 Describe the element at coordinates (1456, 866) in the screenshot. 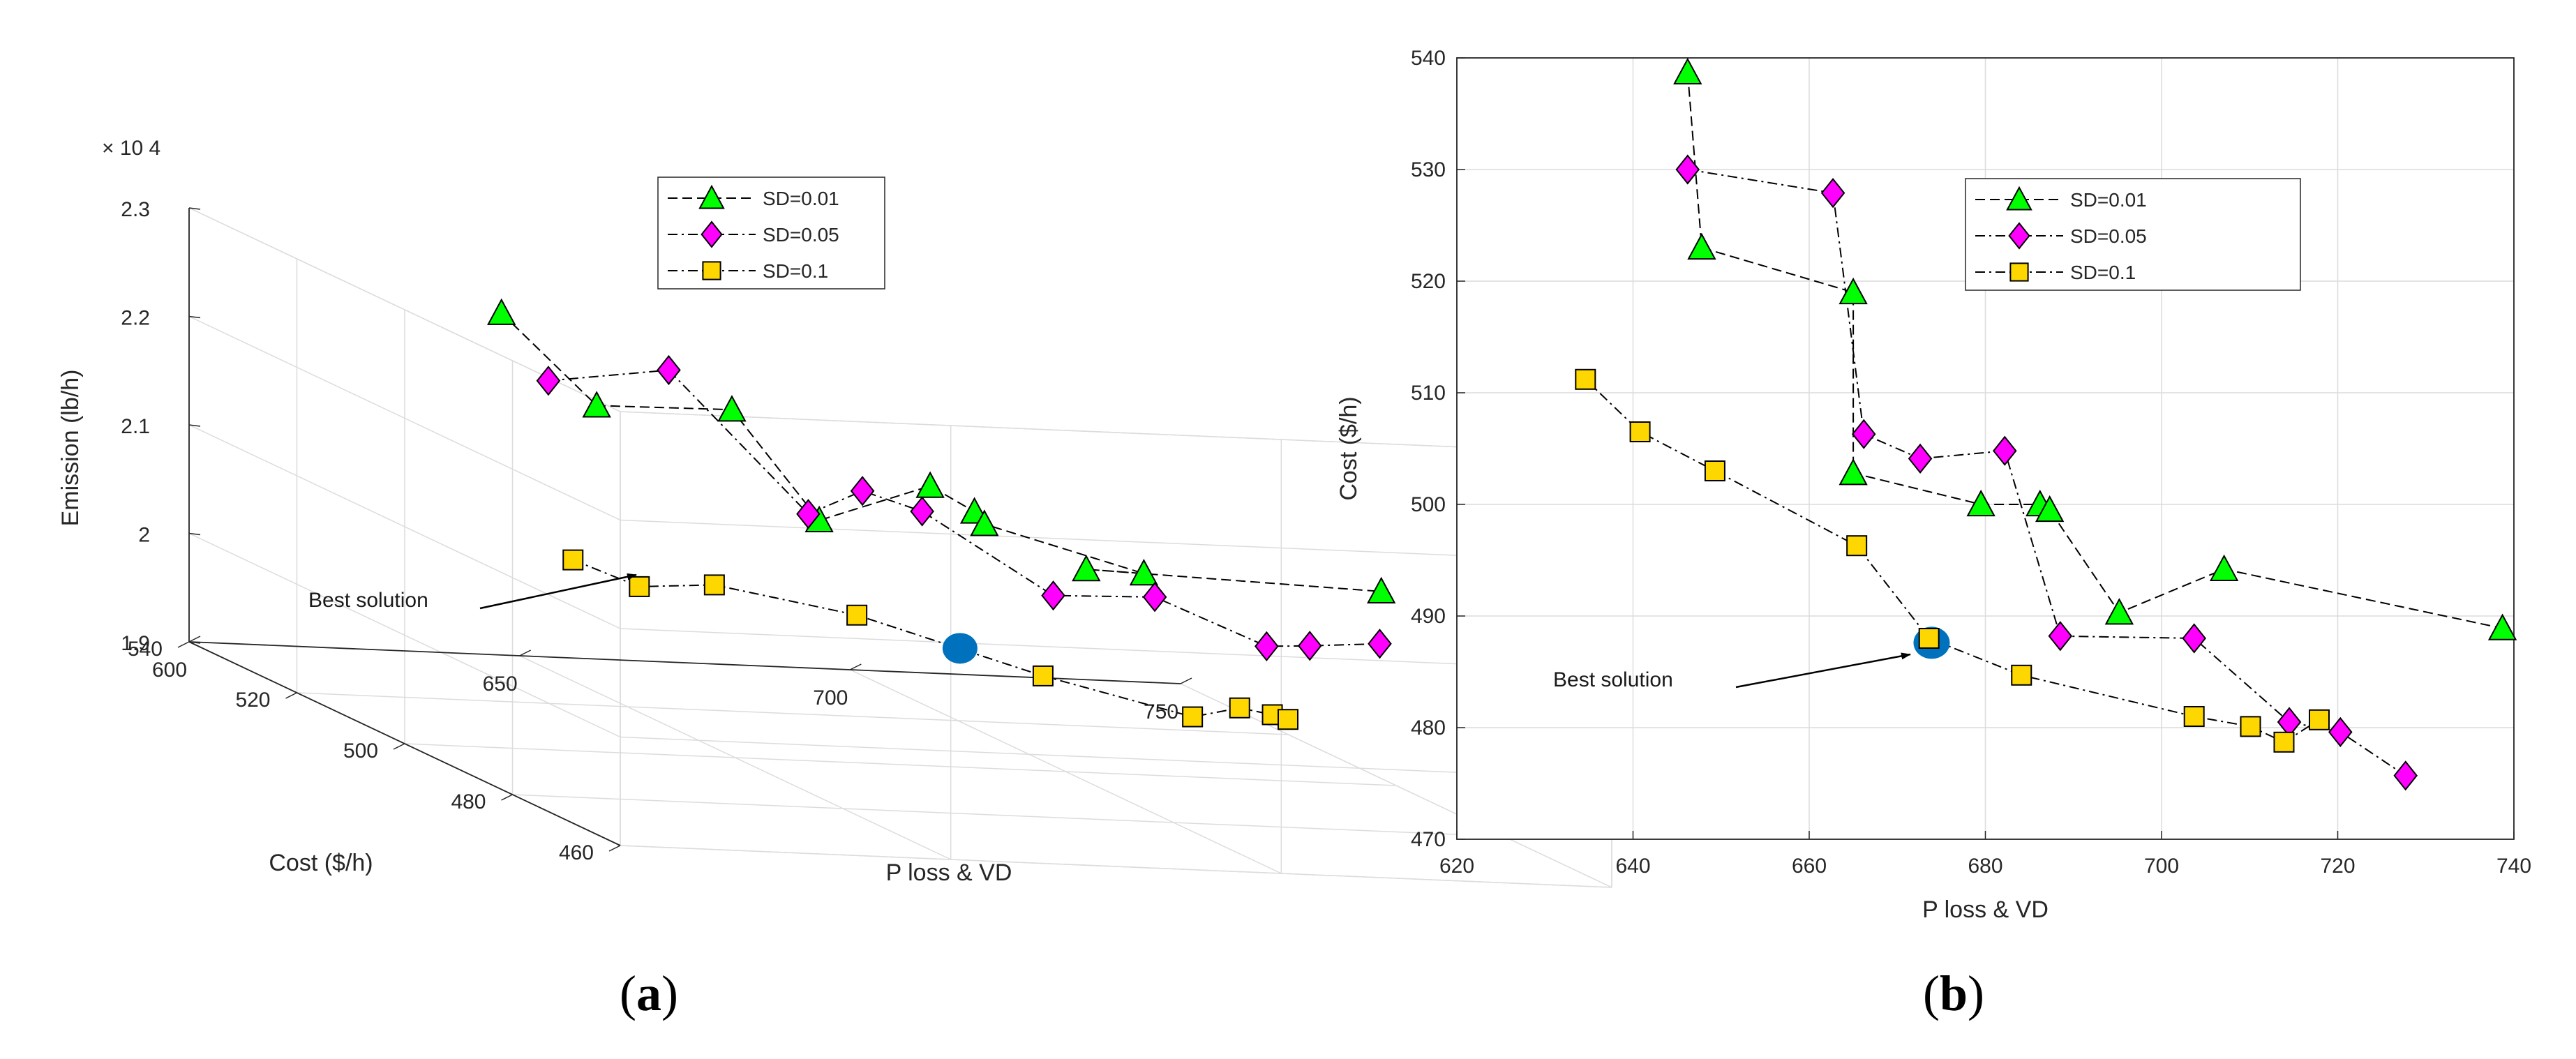

I see `x-tick-label: 620` at that location.